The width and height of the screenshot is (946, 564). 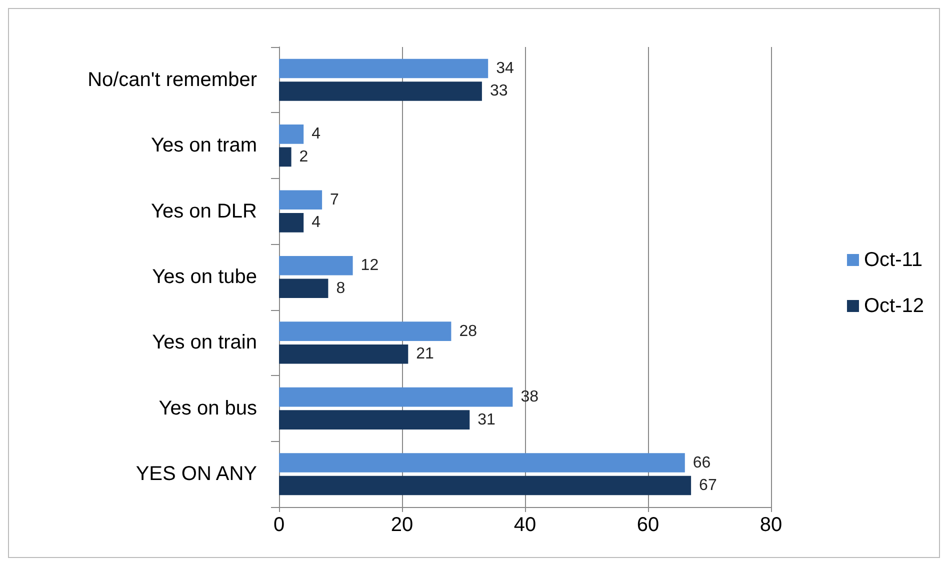 What do you see at coordinates (893, 260) in the screenshot?
I see `legend-label: Oct-11` at bounding box center [893, 260].